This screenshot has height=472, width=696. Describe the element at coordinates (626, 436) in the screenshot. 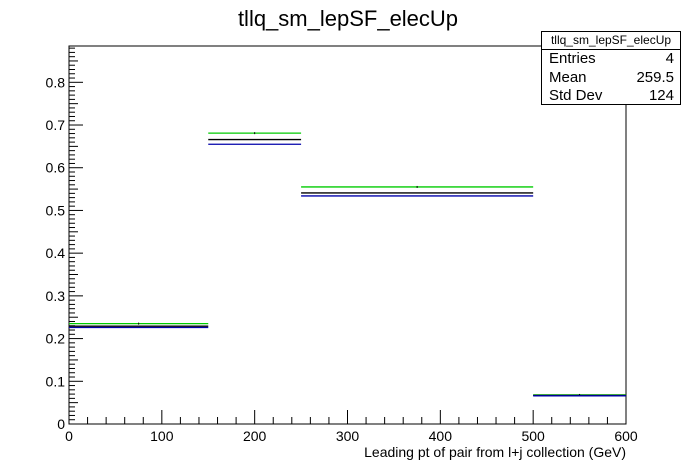

I see `x-tick-label: 600` at that location.